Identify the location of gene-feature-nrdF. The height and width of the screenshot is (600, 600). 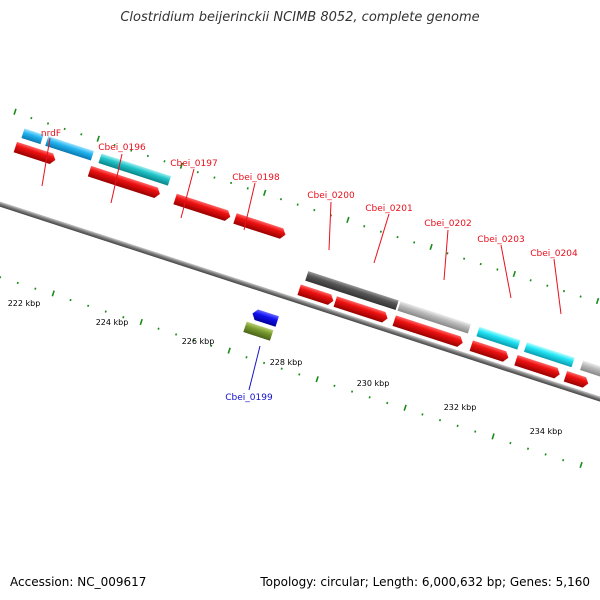
(69, 148).